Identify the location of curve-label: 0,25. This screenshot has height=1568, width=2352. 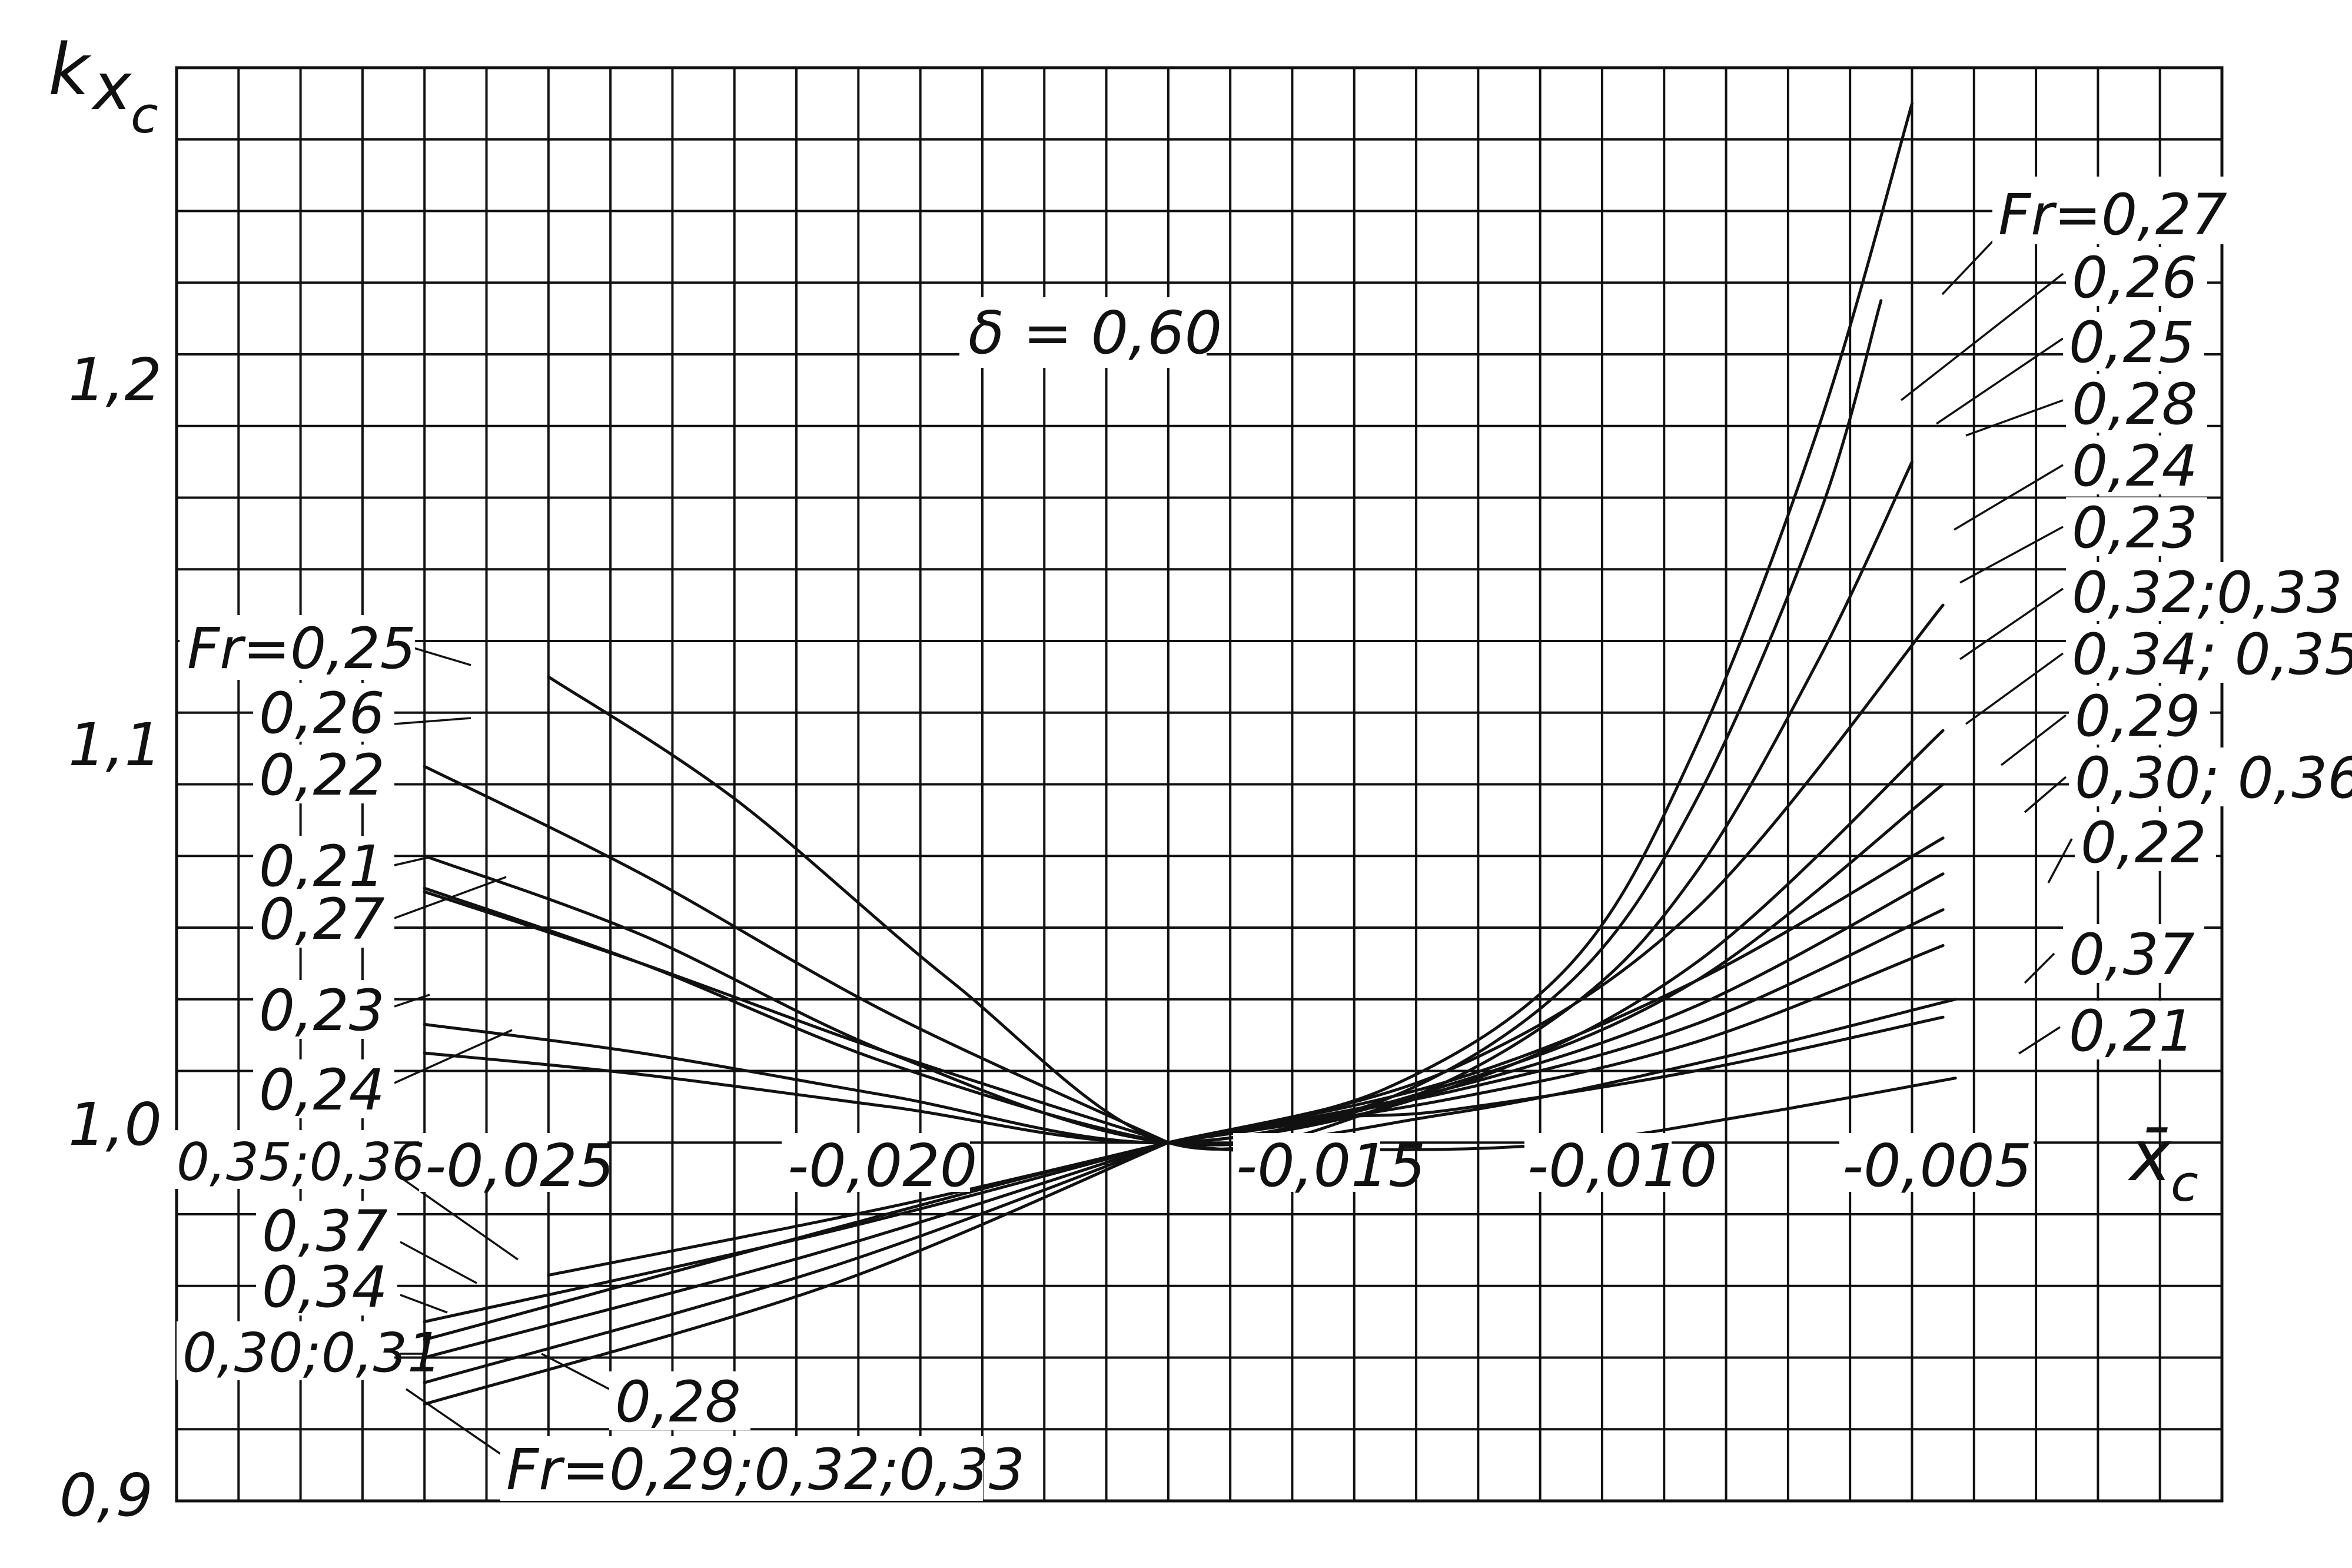
(2132, 343).